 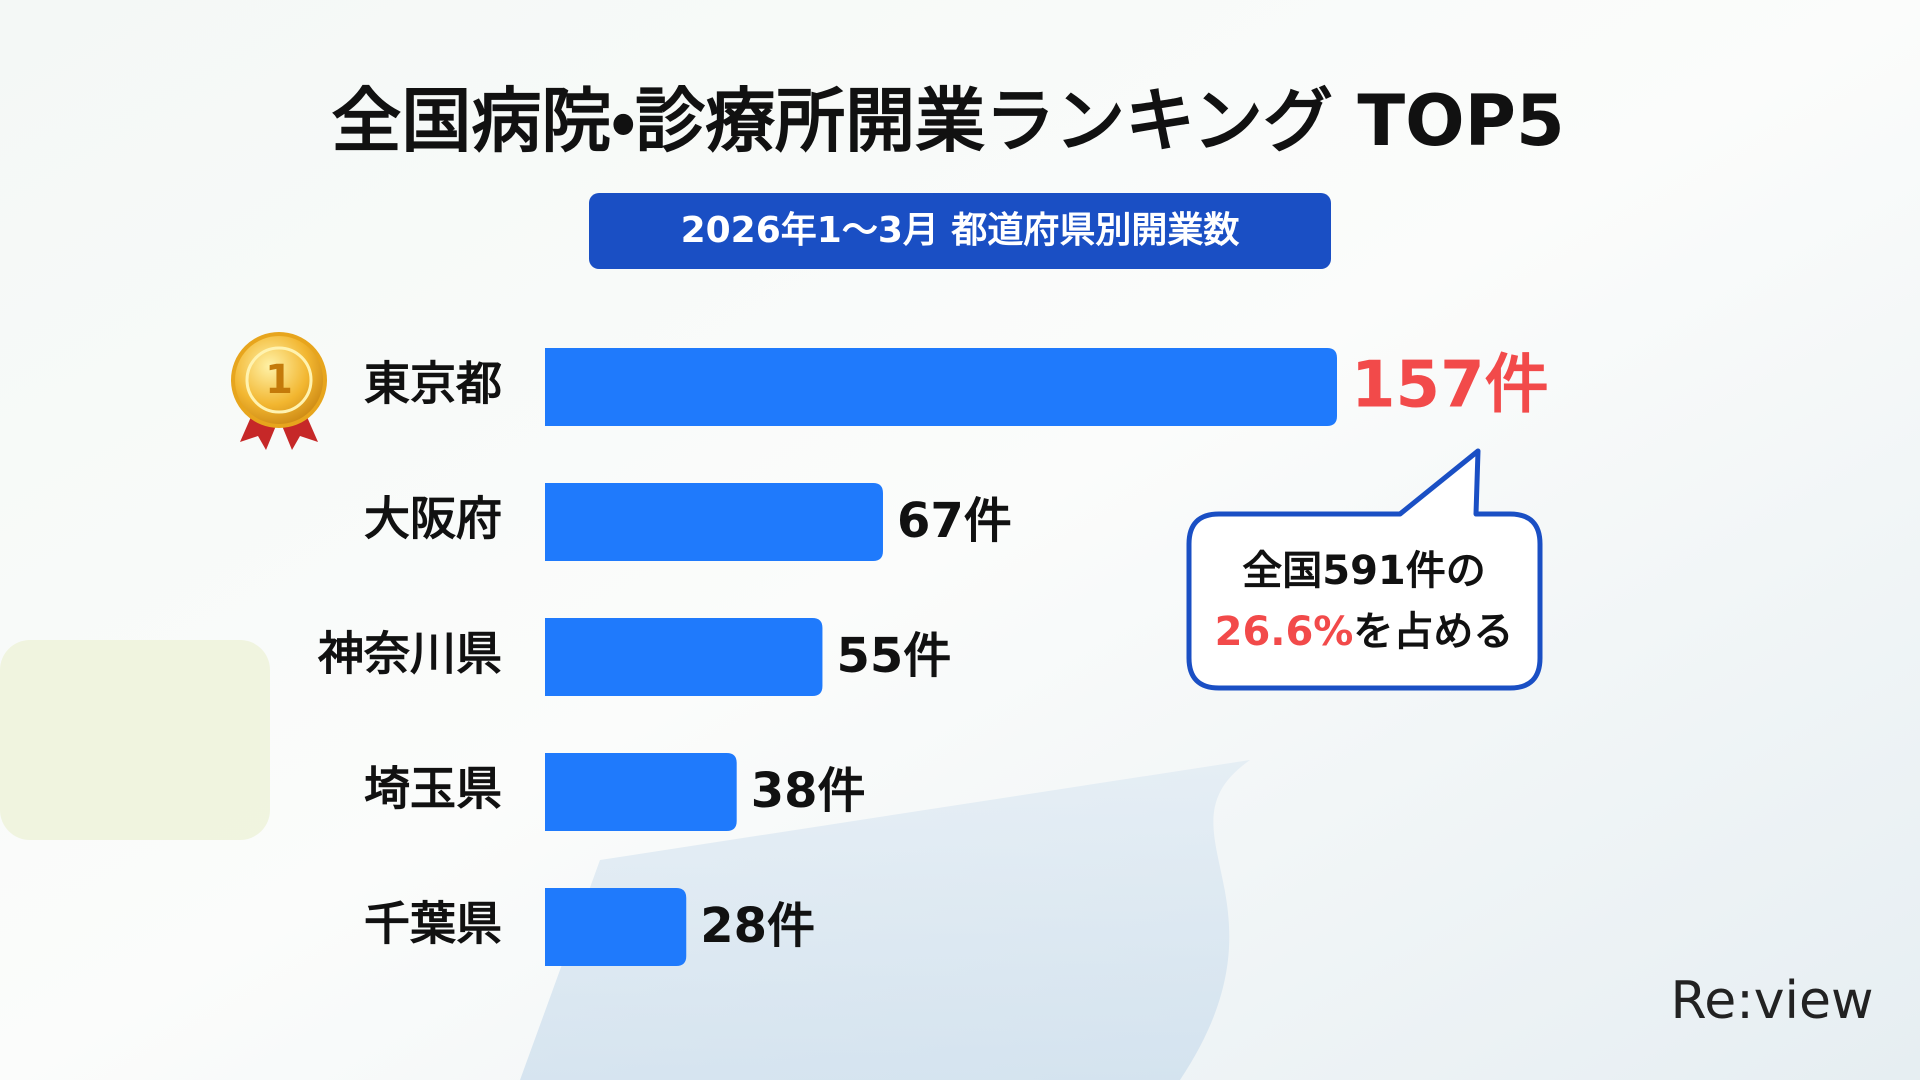 I want to click on chart-subtitle: 2026年1～3月 都道府県別開業数, so click(x=960, y=230).